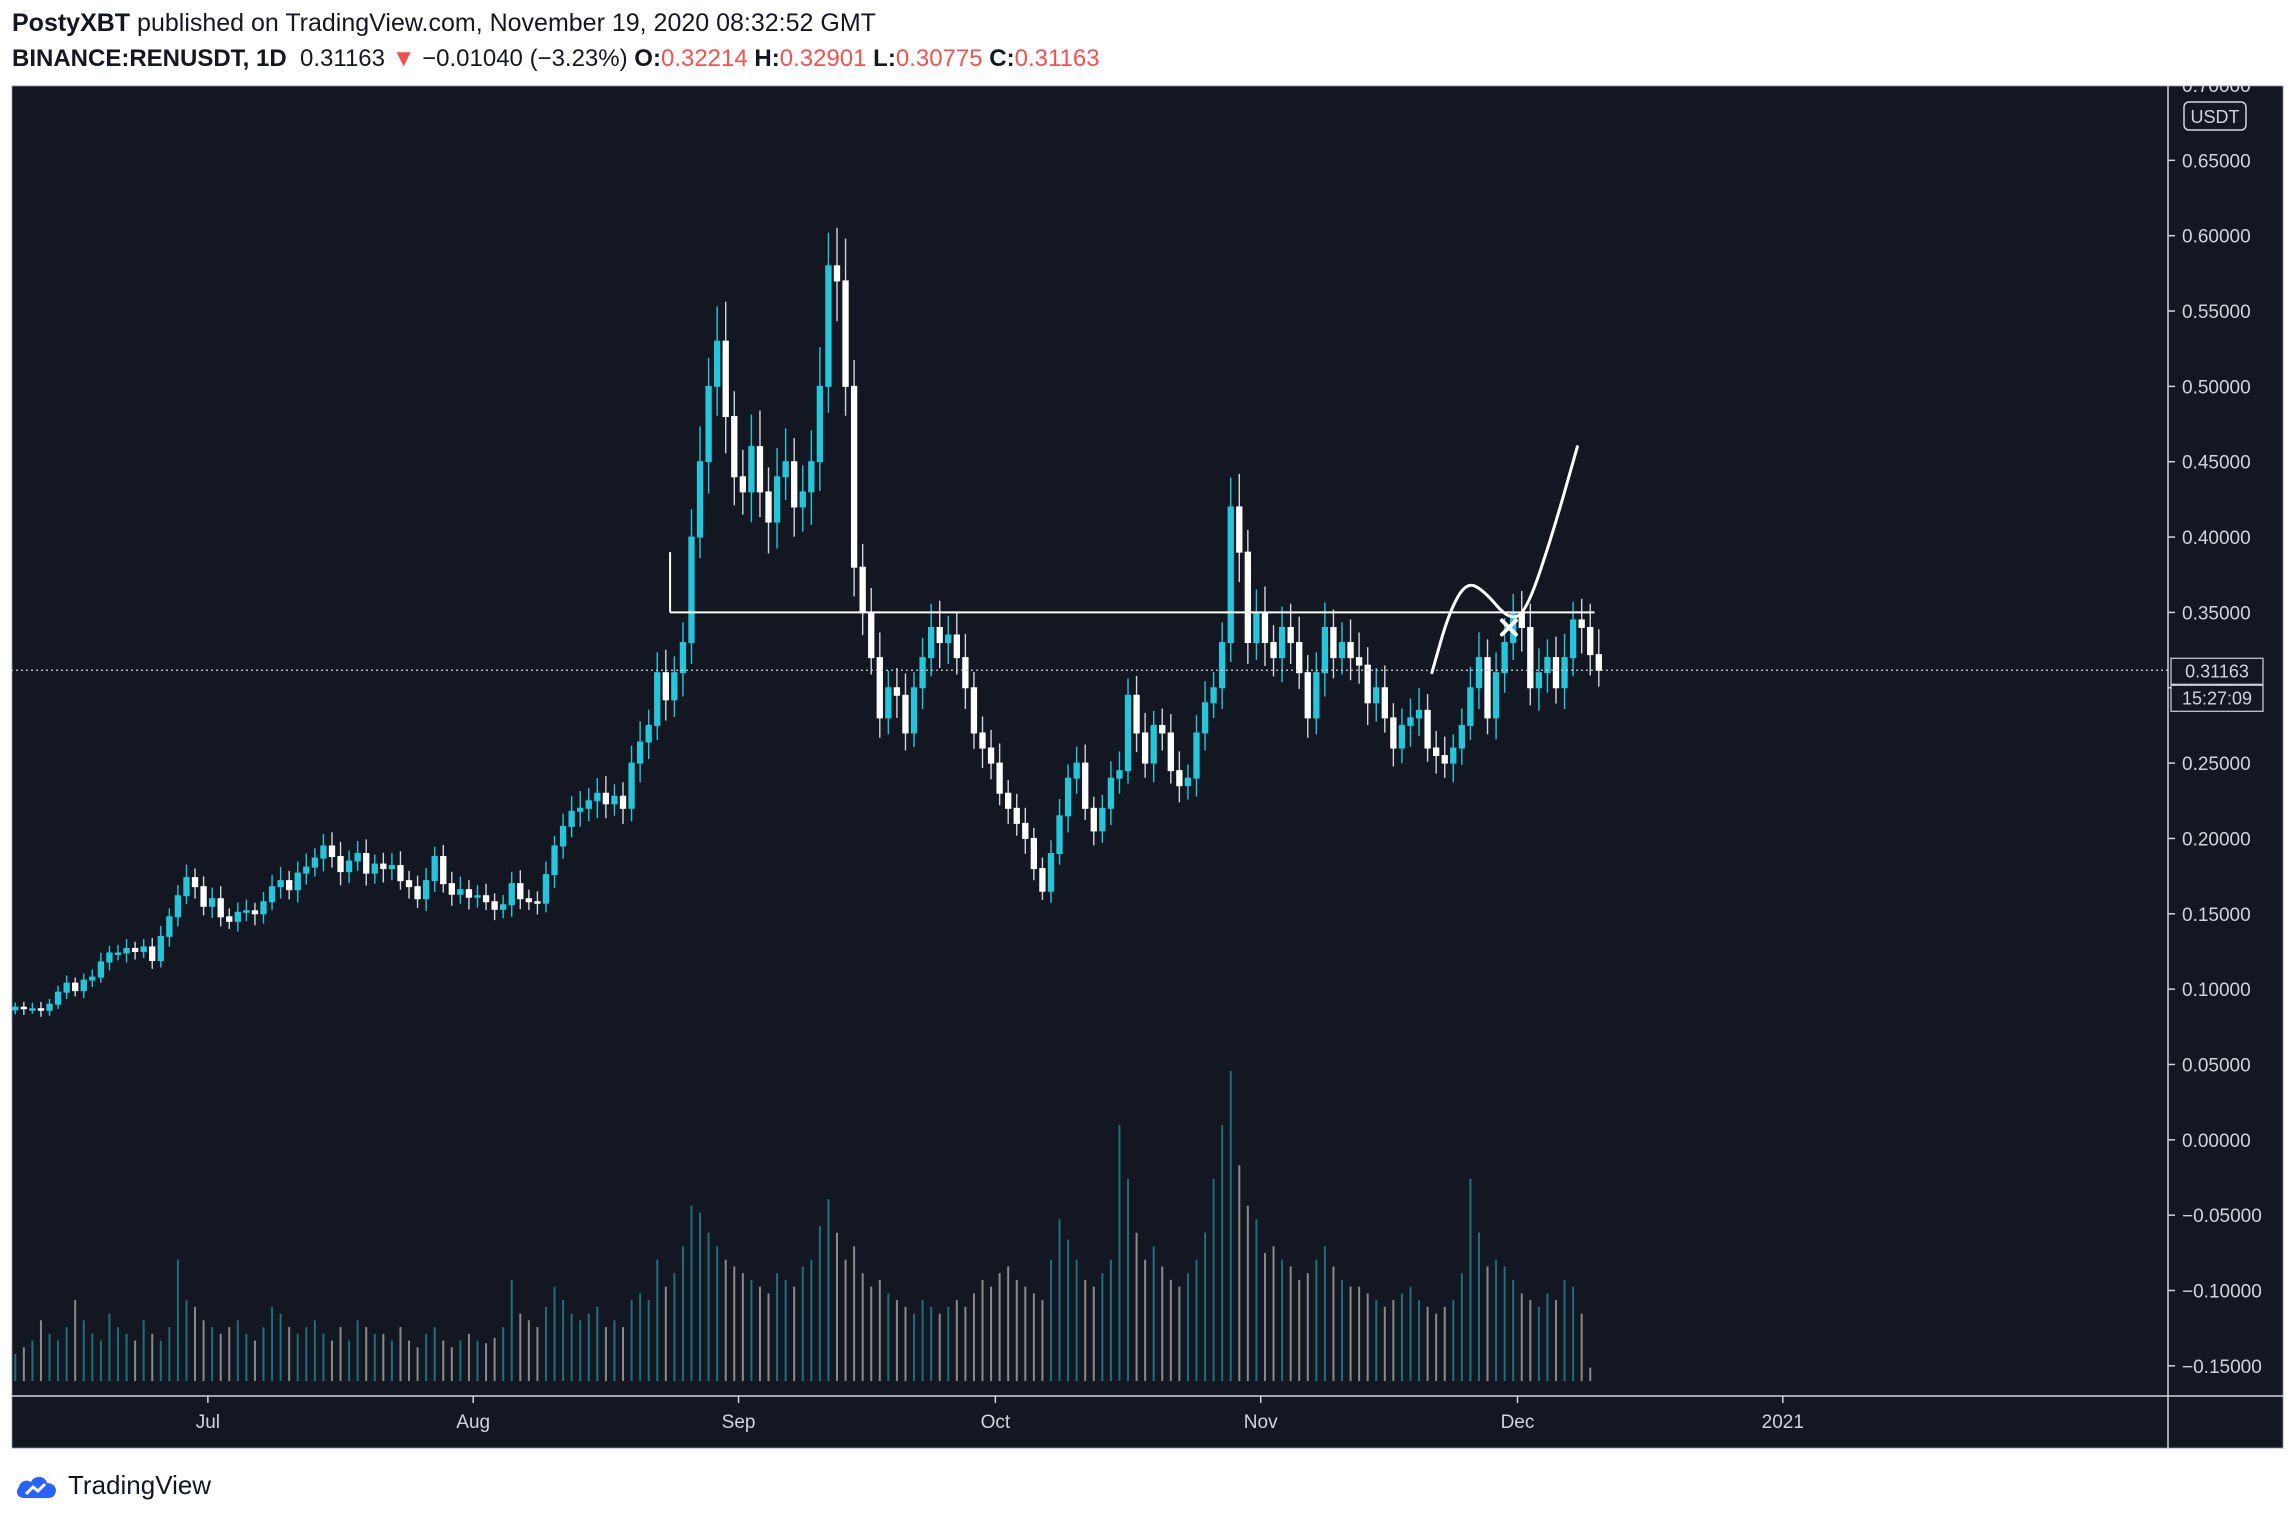 This screenshot has width=2294, height=1522. Describe the element at coordinates (1504, 560) in the screenshot. I see `projection-drawing` at that location.